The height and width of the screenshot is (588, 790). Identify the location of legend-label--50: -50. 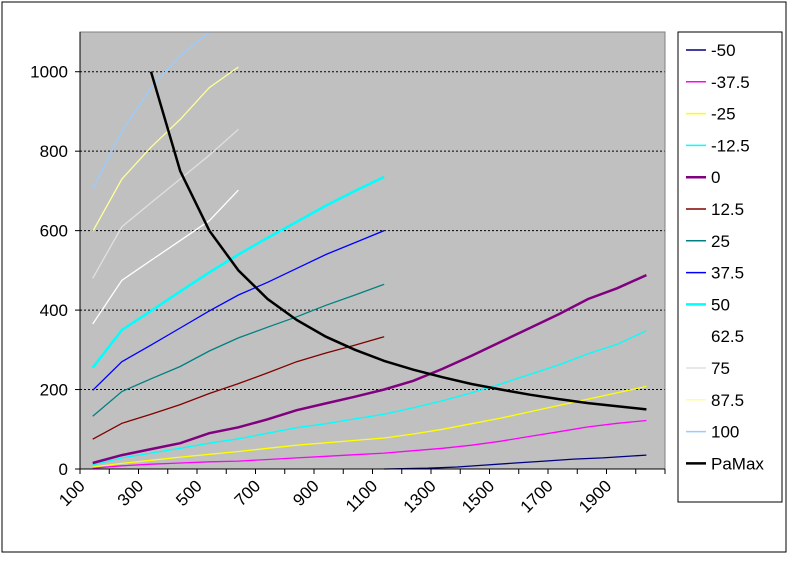
(723, 50).